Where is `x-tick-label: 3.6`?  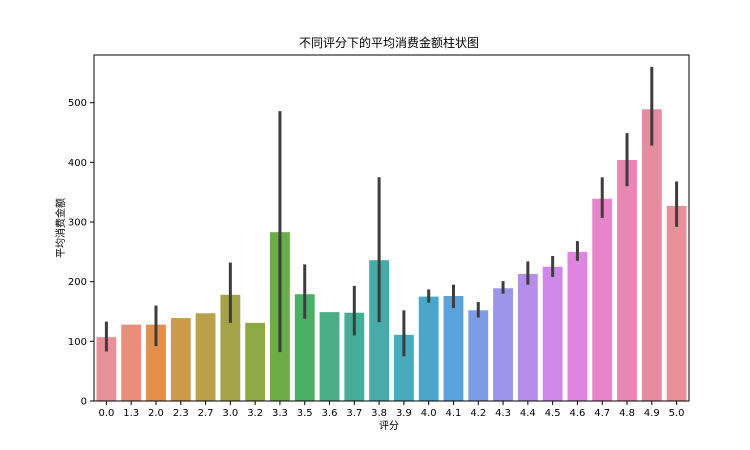
x-tick-label: 3.6 is located at coordinates (330, 413).